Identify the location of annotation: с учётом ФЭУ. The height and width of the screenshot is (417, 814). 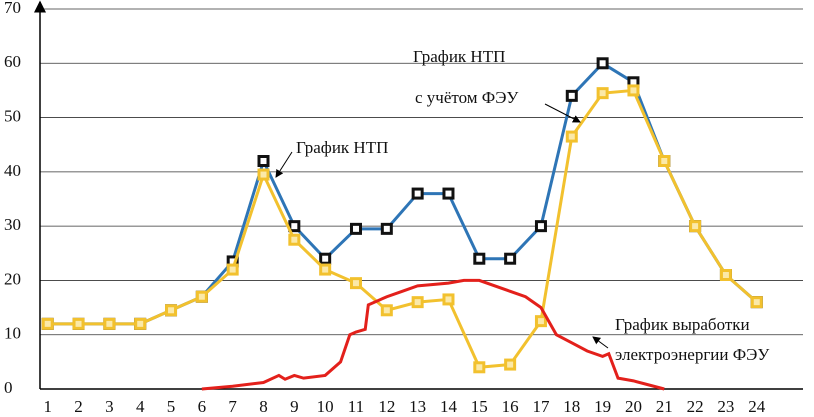
(467, 97).